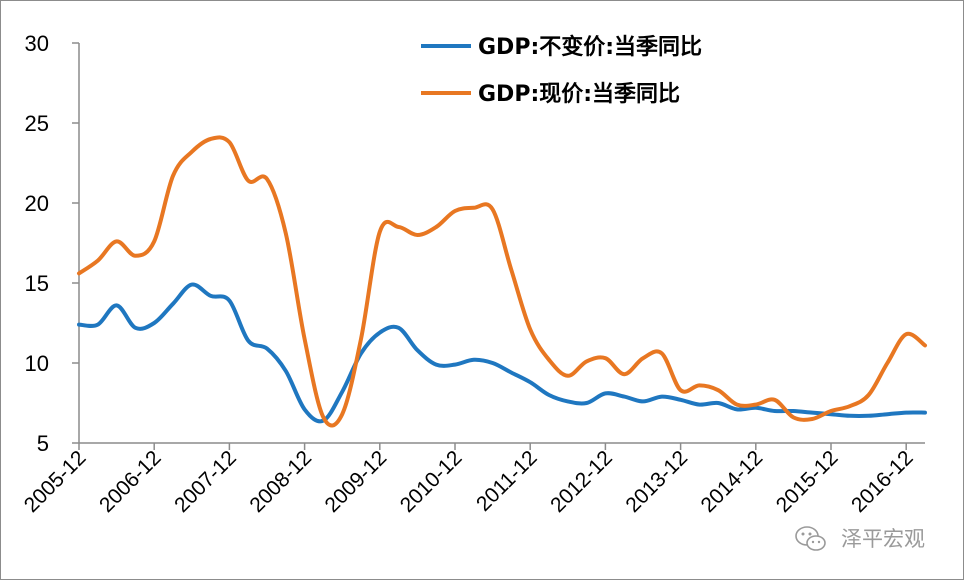 This screenshot has height=580, width=964. What do you see at coordinates (883, 539) in the screenshot?
I see `watermark-text: 泽平宏观` at bounding box center [883, 539].